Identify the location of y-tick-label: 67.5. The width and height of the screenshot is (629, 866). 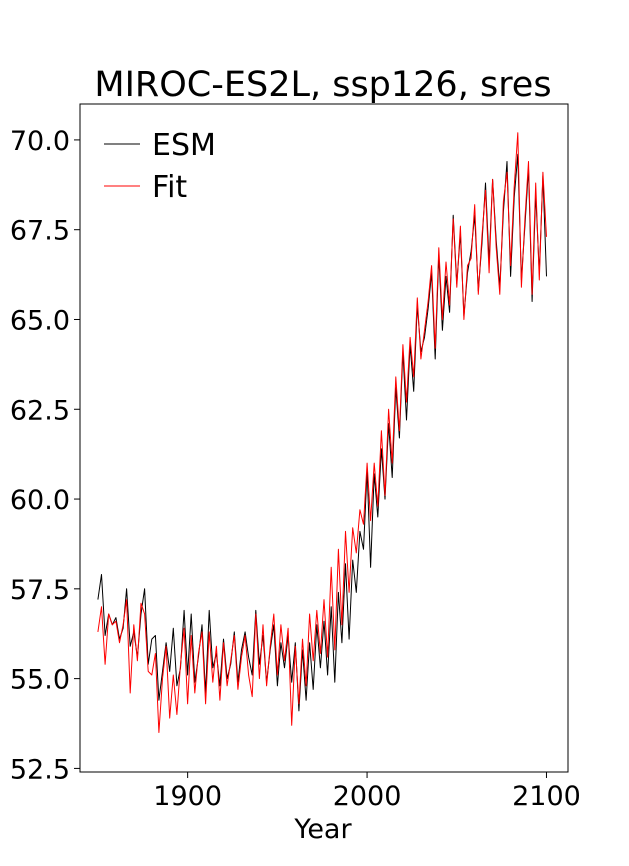
(40, 231).